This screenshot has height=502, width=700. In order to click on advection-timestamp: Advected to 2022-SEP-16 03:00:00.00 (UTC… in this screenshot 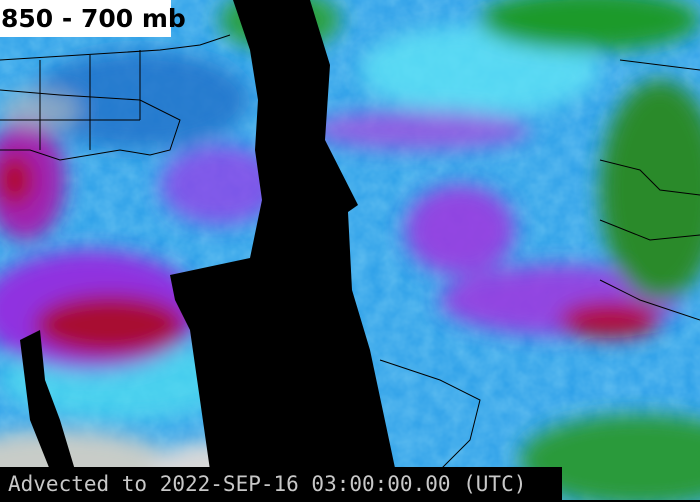, I will do `click(281, 483)`.